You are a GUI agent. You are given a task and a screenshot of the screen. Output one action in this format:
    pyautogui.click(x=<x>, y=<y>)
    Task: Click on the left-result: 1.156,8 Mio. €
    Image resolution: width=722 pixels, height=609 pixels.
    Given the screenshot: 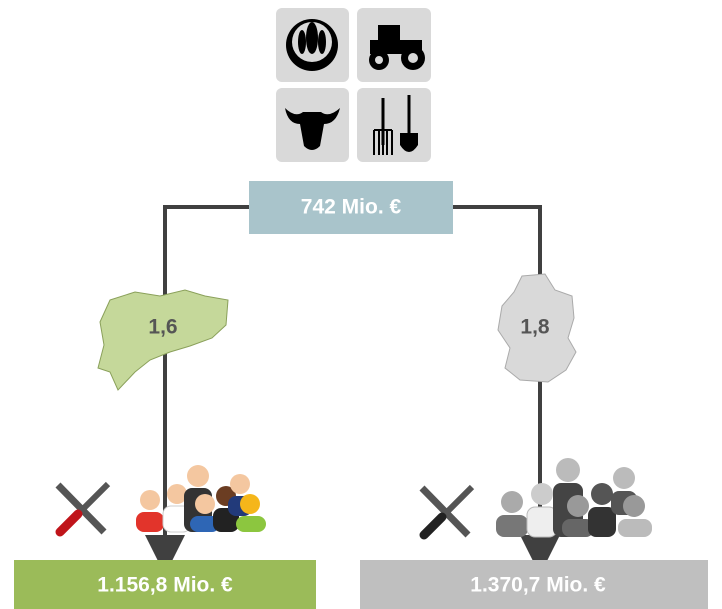 What is the action you would take?
    pyautogui.click(x=165, y=585)
    